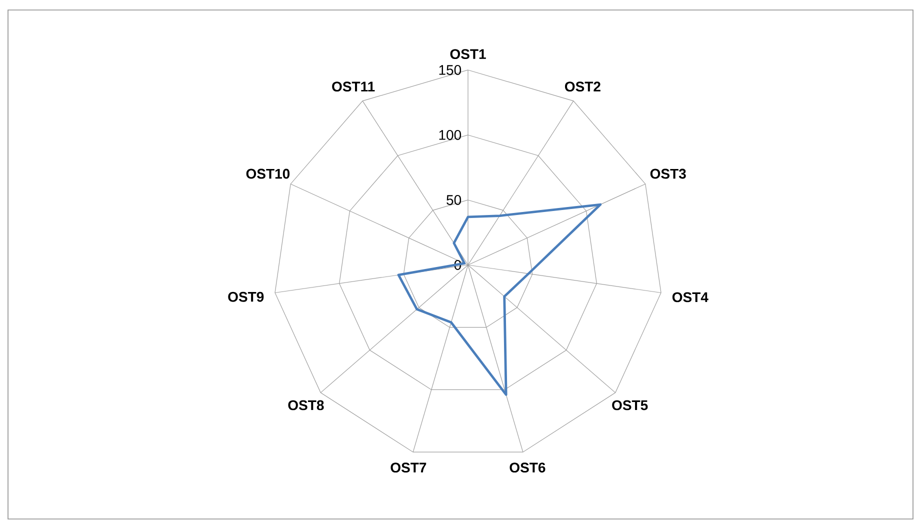  Describe the element at coordinates (450, 70) in the screenshot. I see `y-tick-label: 150` at that location.